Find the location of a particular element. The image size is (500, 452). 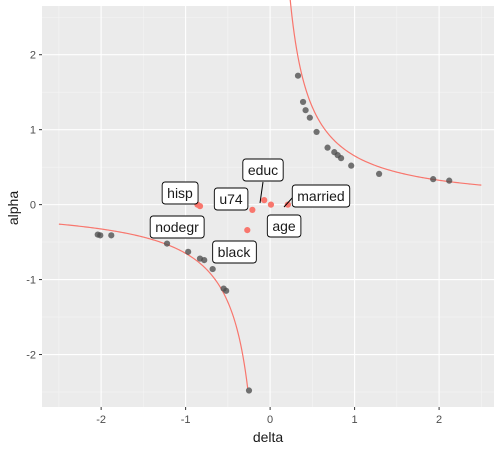

x-tick-label: -2 is located at coordinates (101, 420).